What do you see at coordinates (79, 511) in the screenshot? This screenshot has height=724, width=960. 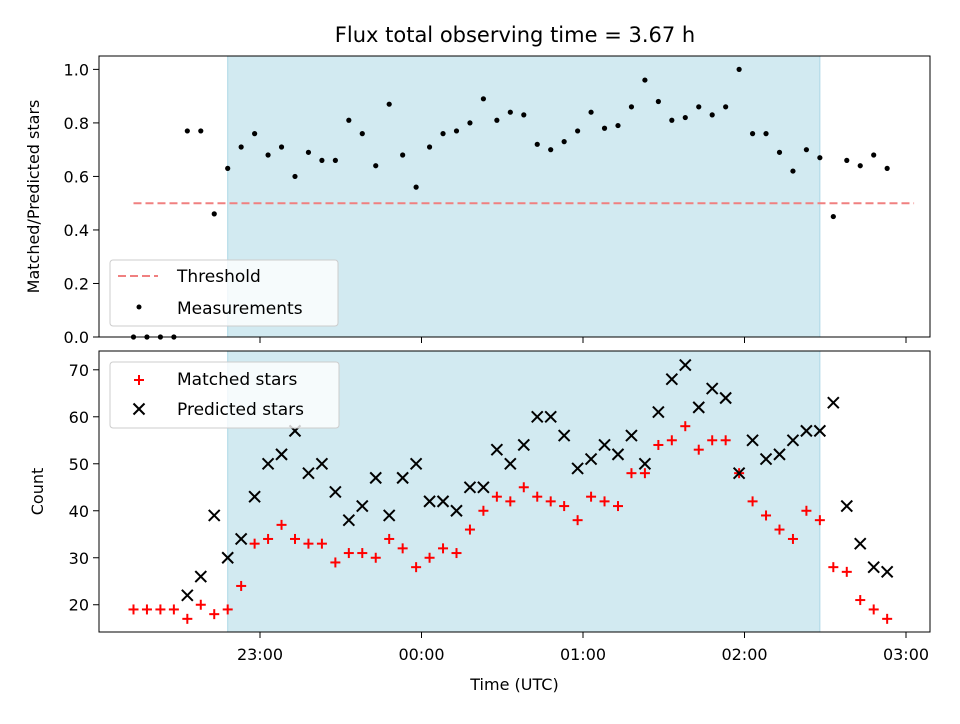 I see `y-tick-label: 40` at bounding box center [79, 511].